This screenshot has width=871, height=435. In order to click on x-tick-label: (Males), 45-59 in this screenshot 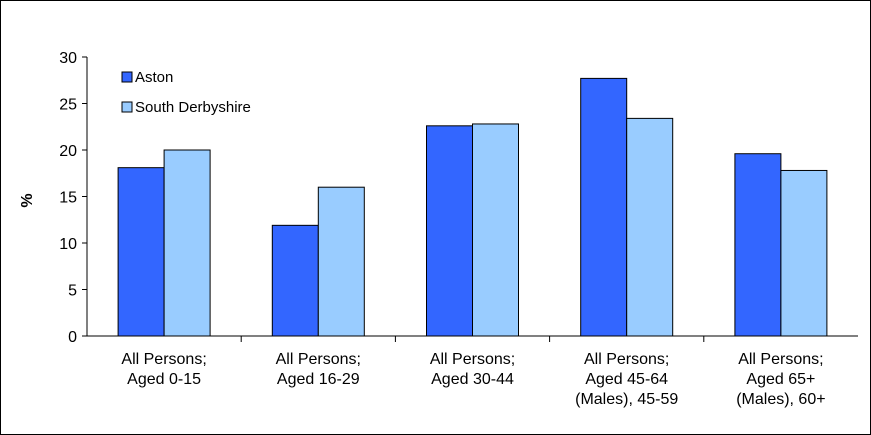, I will do `click(626, 399)`.